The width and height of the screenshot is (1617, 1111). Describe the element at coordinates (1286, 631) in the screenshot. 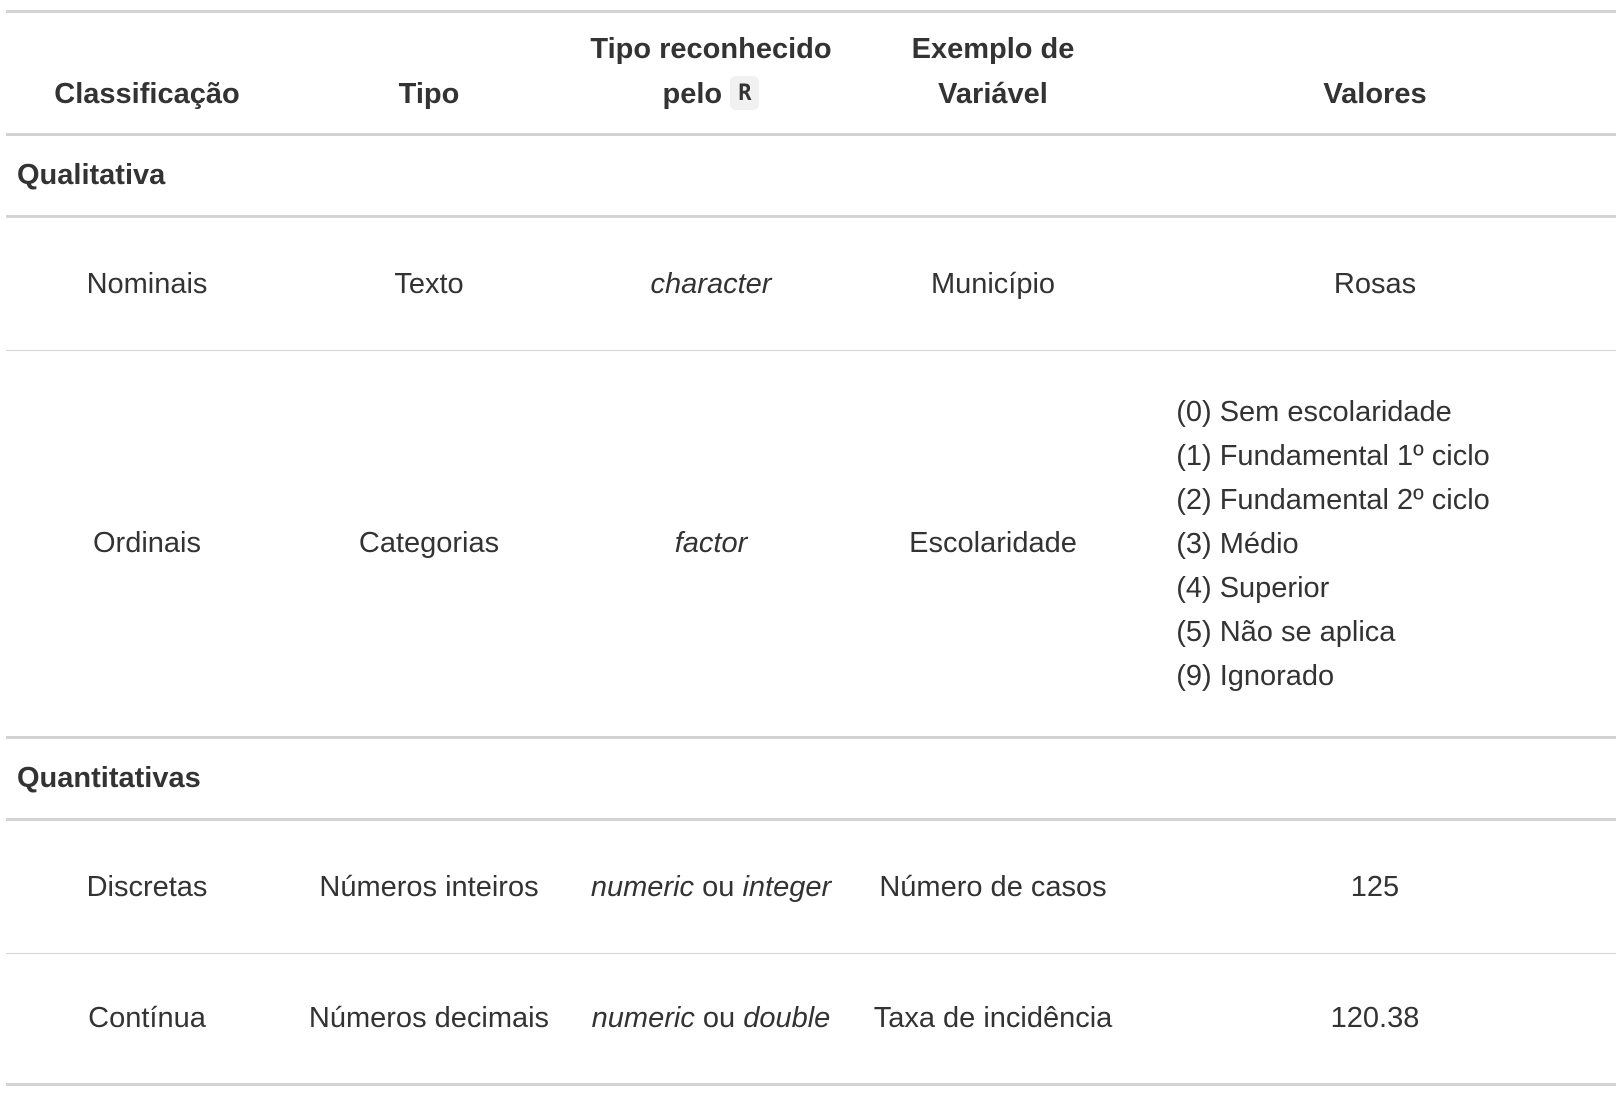

I see `list-item: (5) Não se aplica` at that location.